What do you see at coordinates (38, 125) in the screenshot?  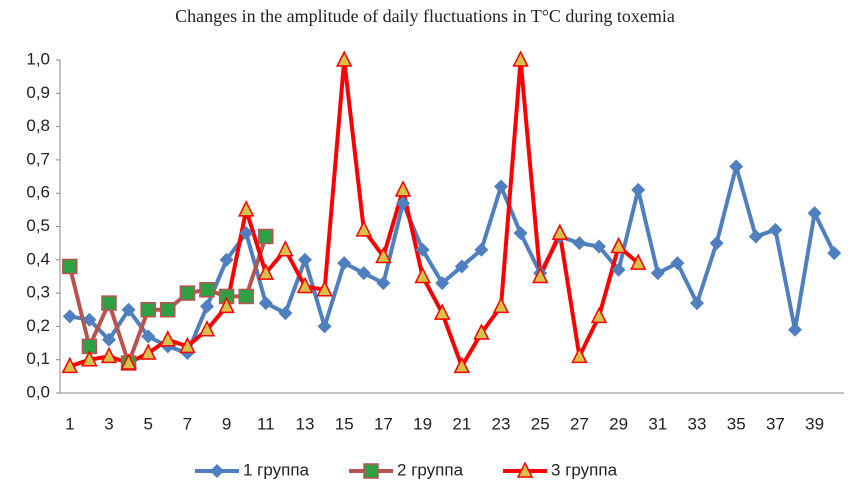 I see `y-tick-label: 0,8` at bounding box center [38, 125].